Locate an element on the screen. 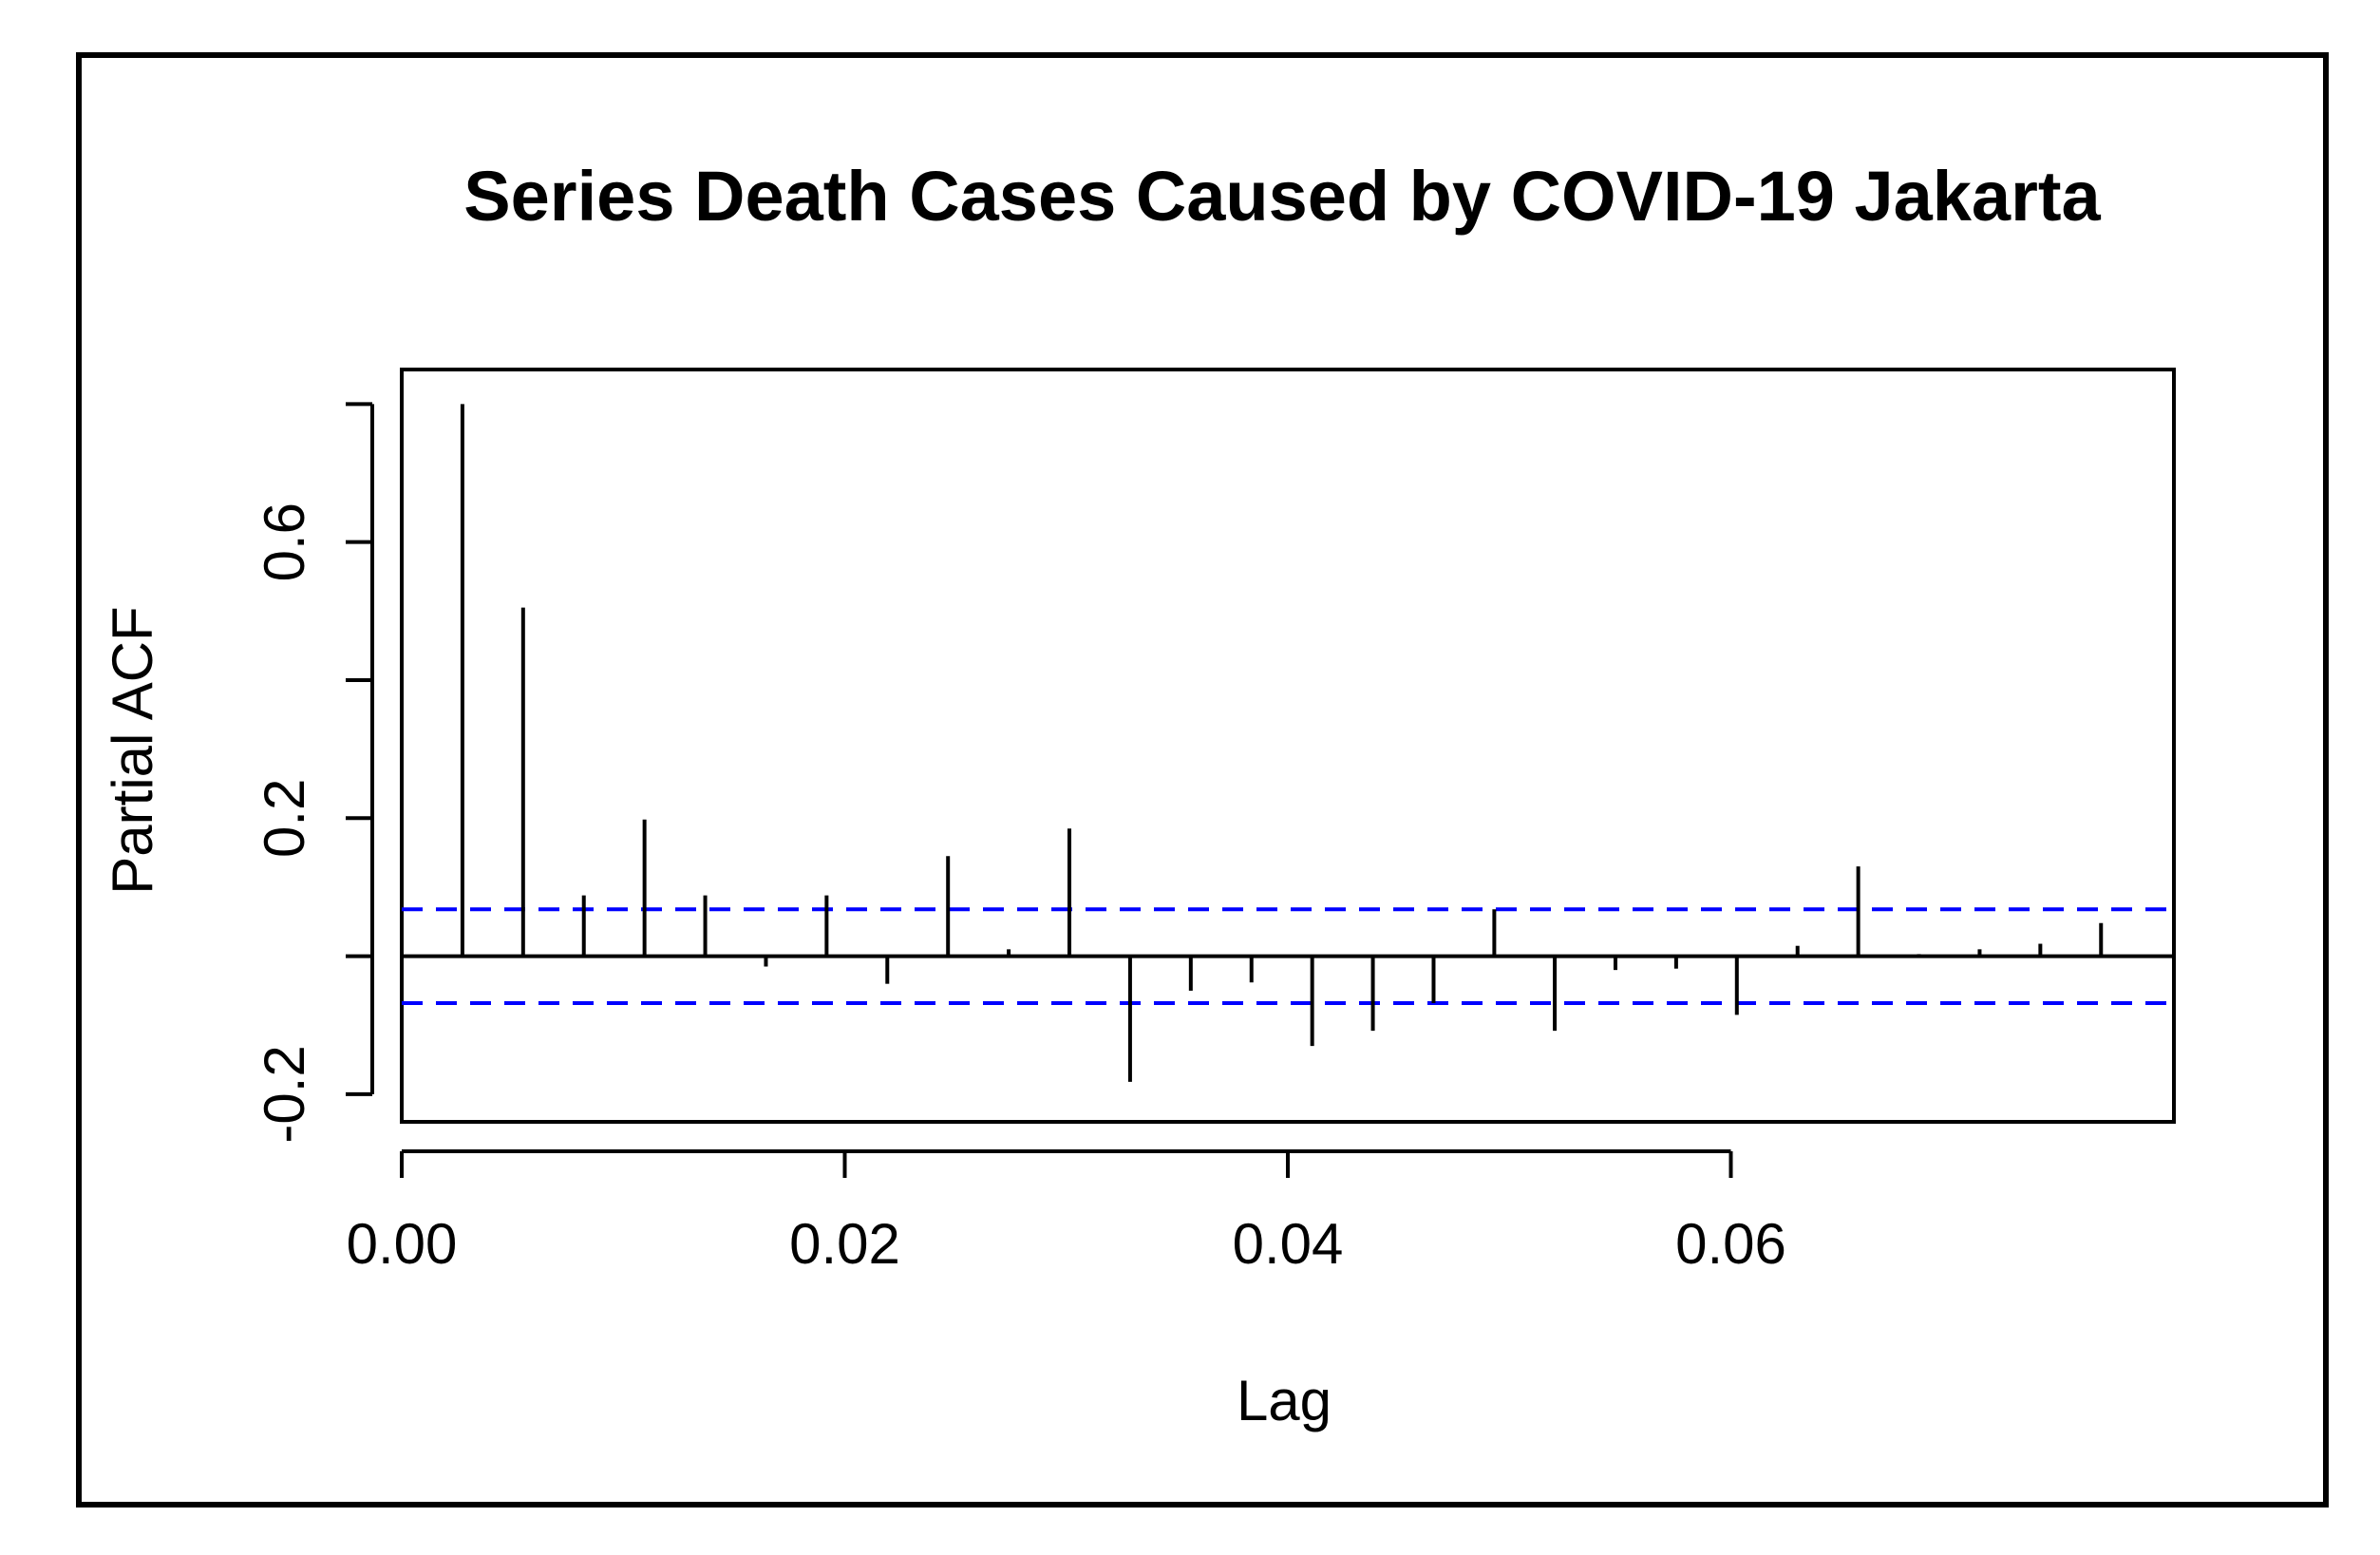 The image size is (2380, 1555). x-tick-label: 0.02 is located at coordinates (844, 1244).